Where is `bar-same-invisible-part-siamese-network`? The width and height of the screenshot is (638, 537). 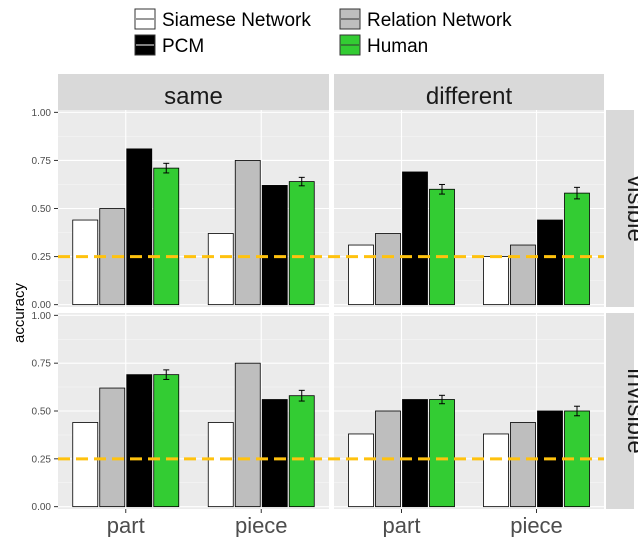 bar-same-invisible-part-siamese-network is located at coordinates (85, 465).